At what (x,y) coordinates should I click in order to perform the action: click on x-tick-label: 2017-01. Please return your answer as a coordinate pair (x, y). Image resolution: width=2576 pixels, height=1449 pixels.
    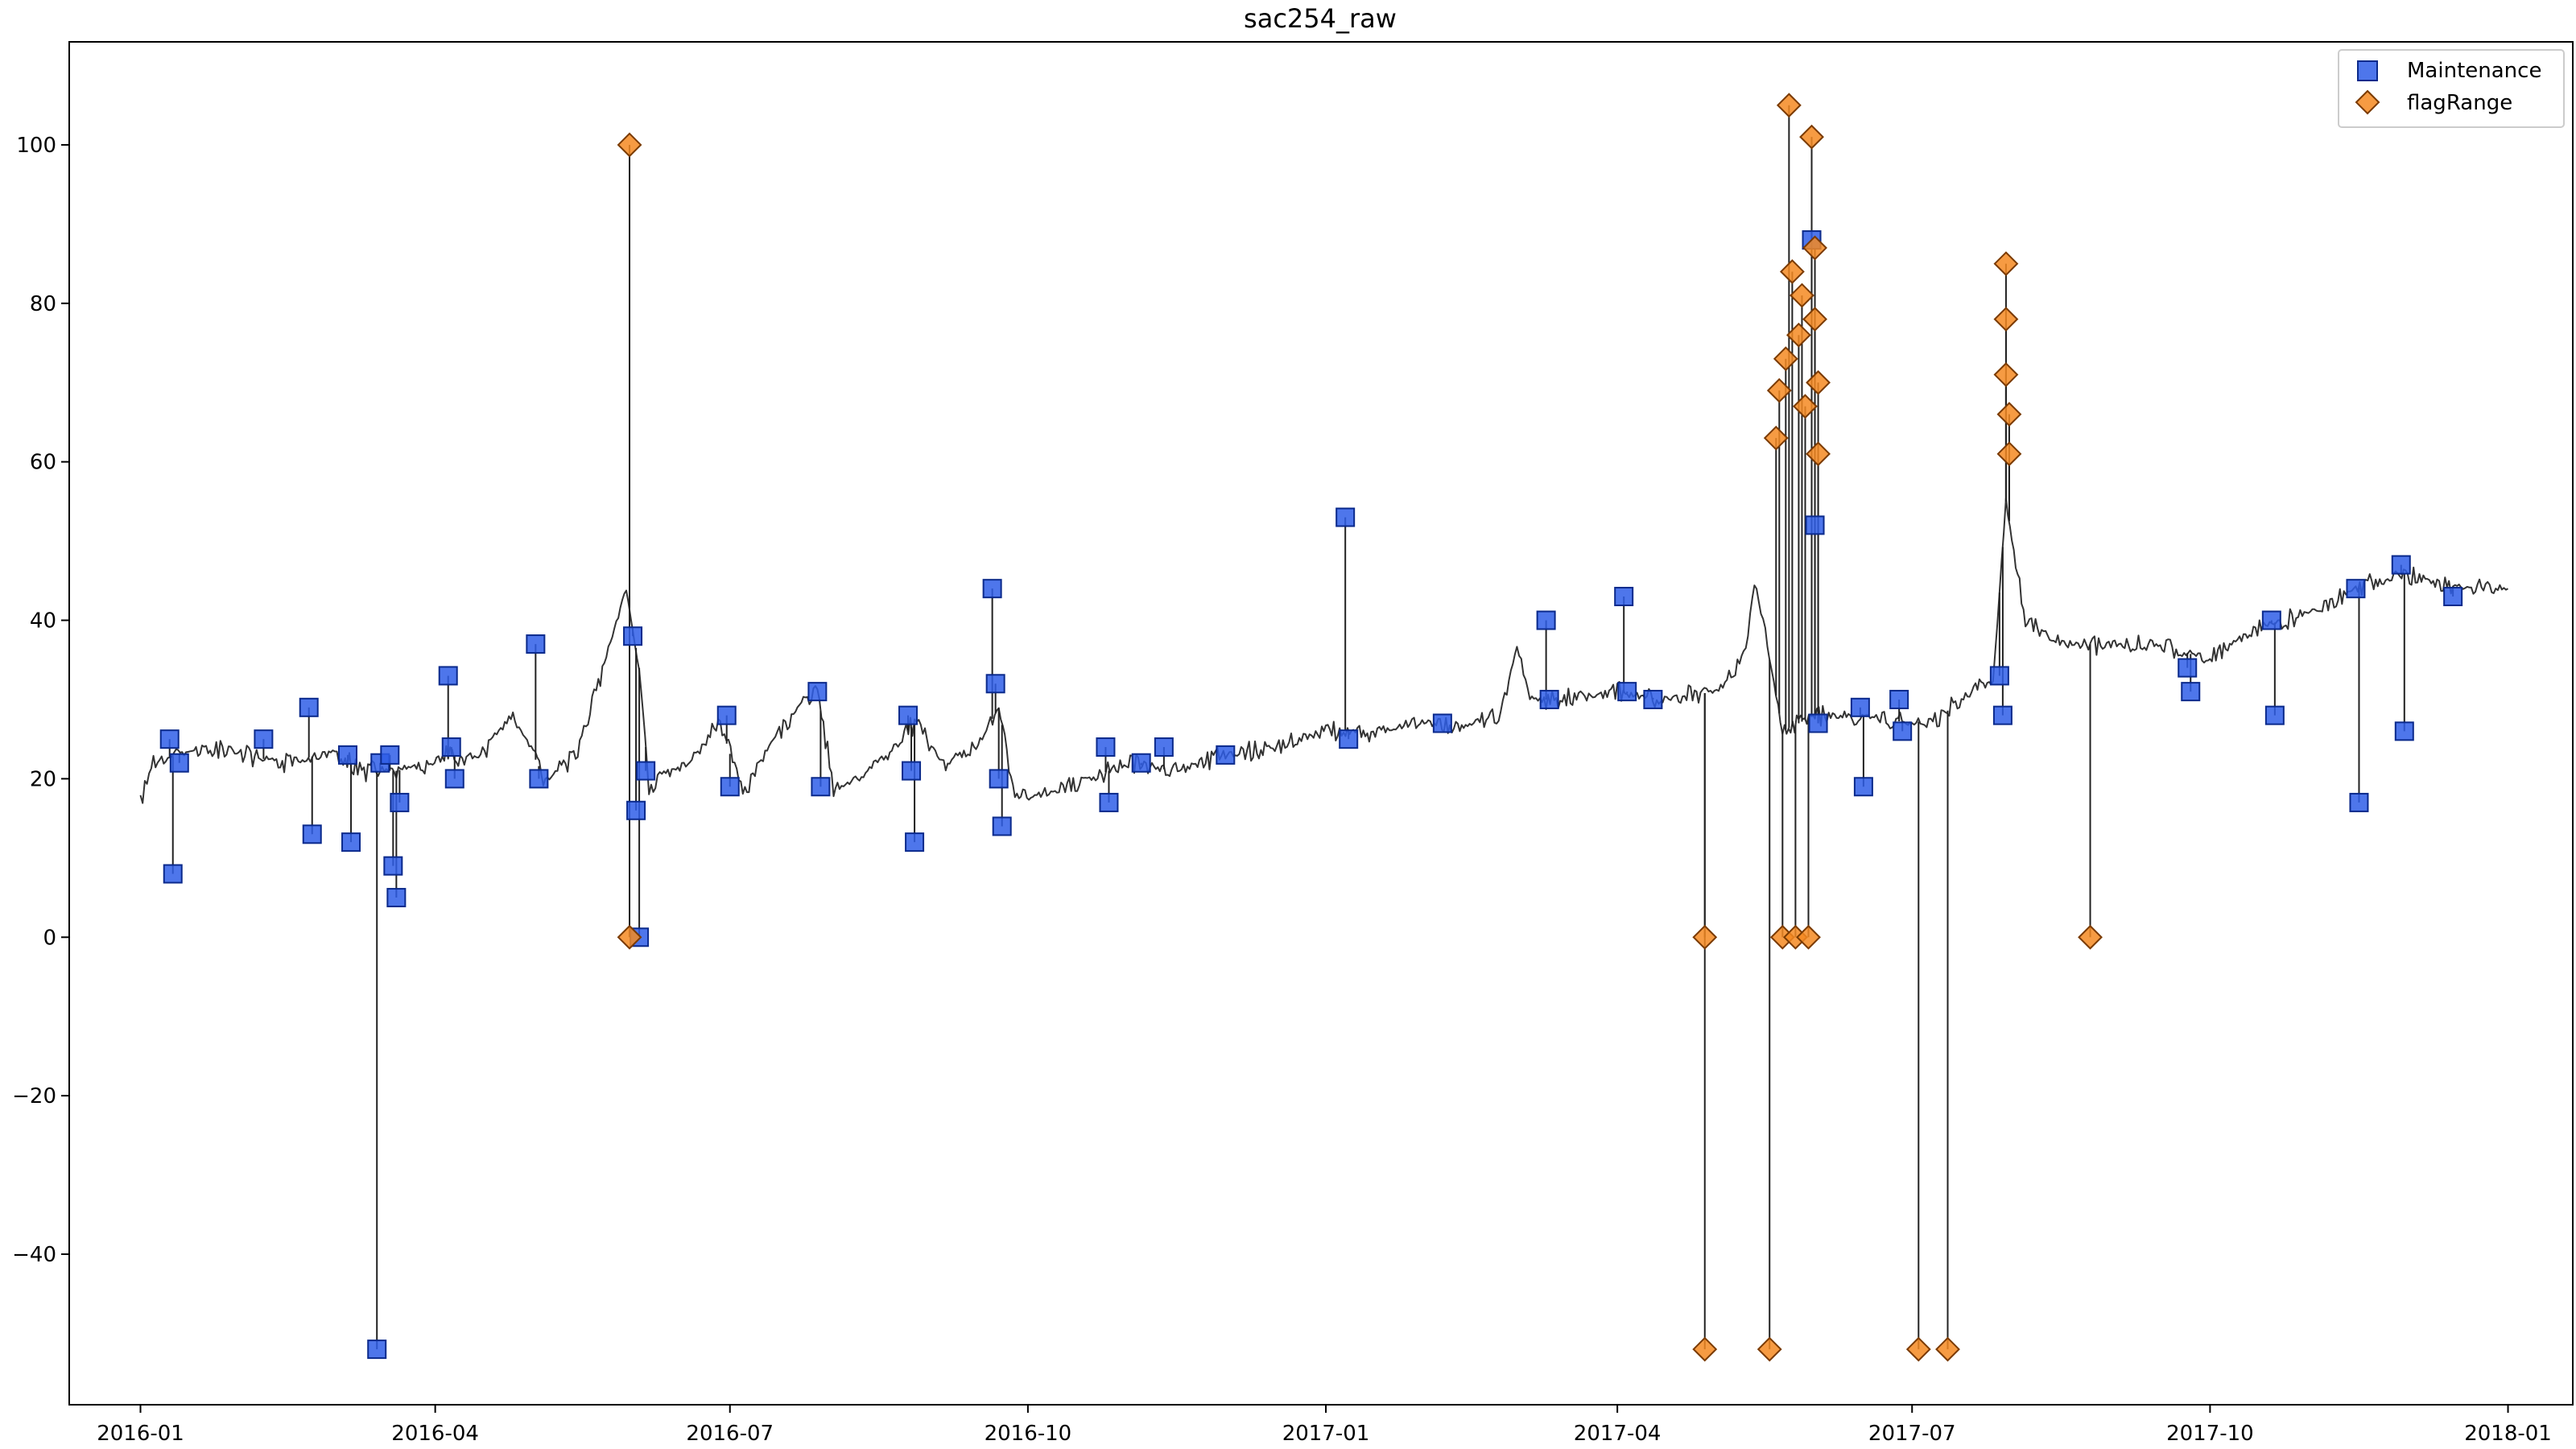
    Looking at the image, I should click on (1326, 1434).